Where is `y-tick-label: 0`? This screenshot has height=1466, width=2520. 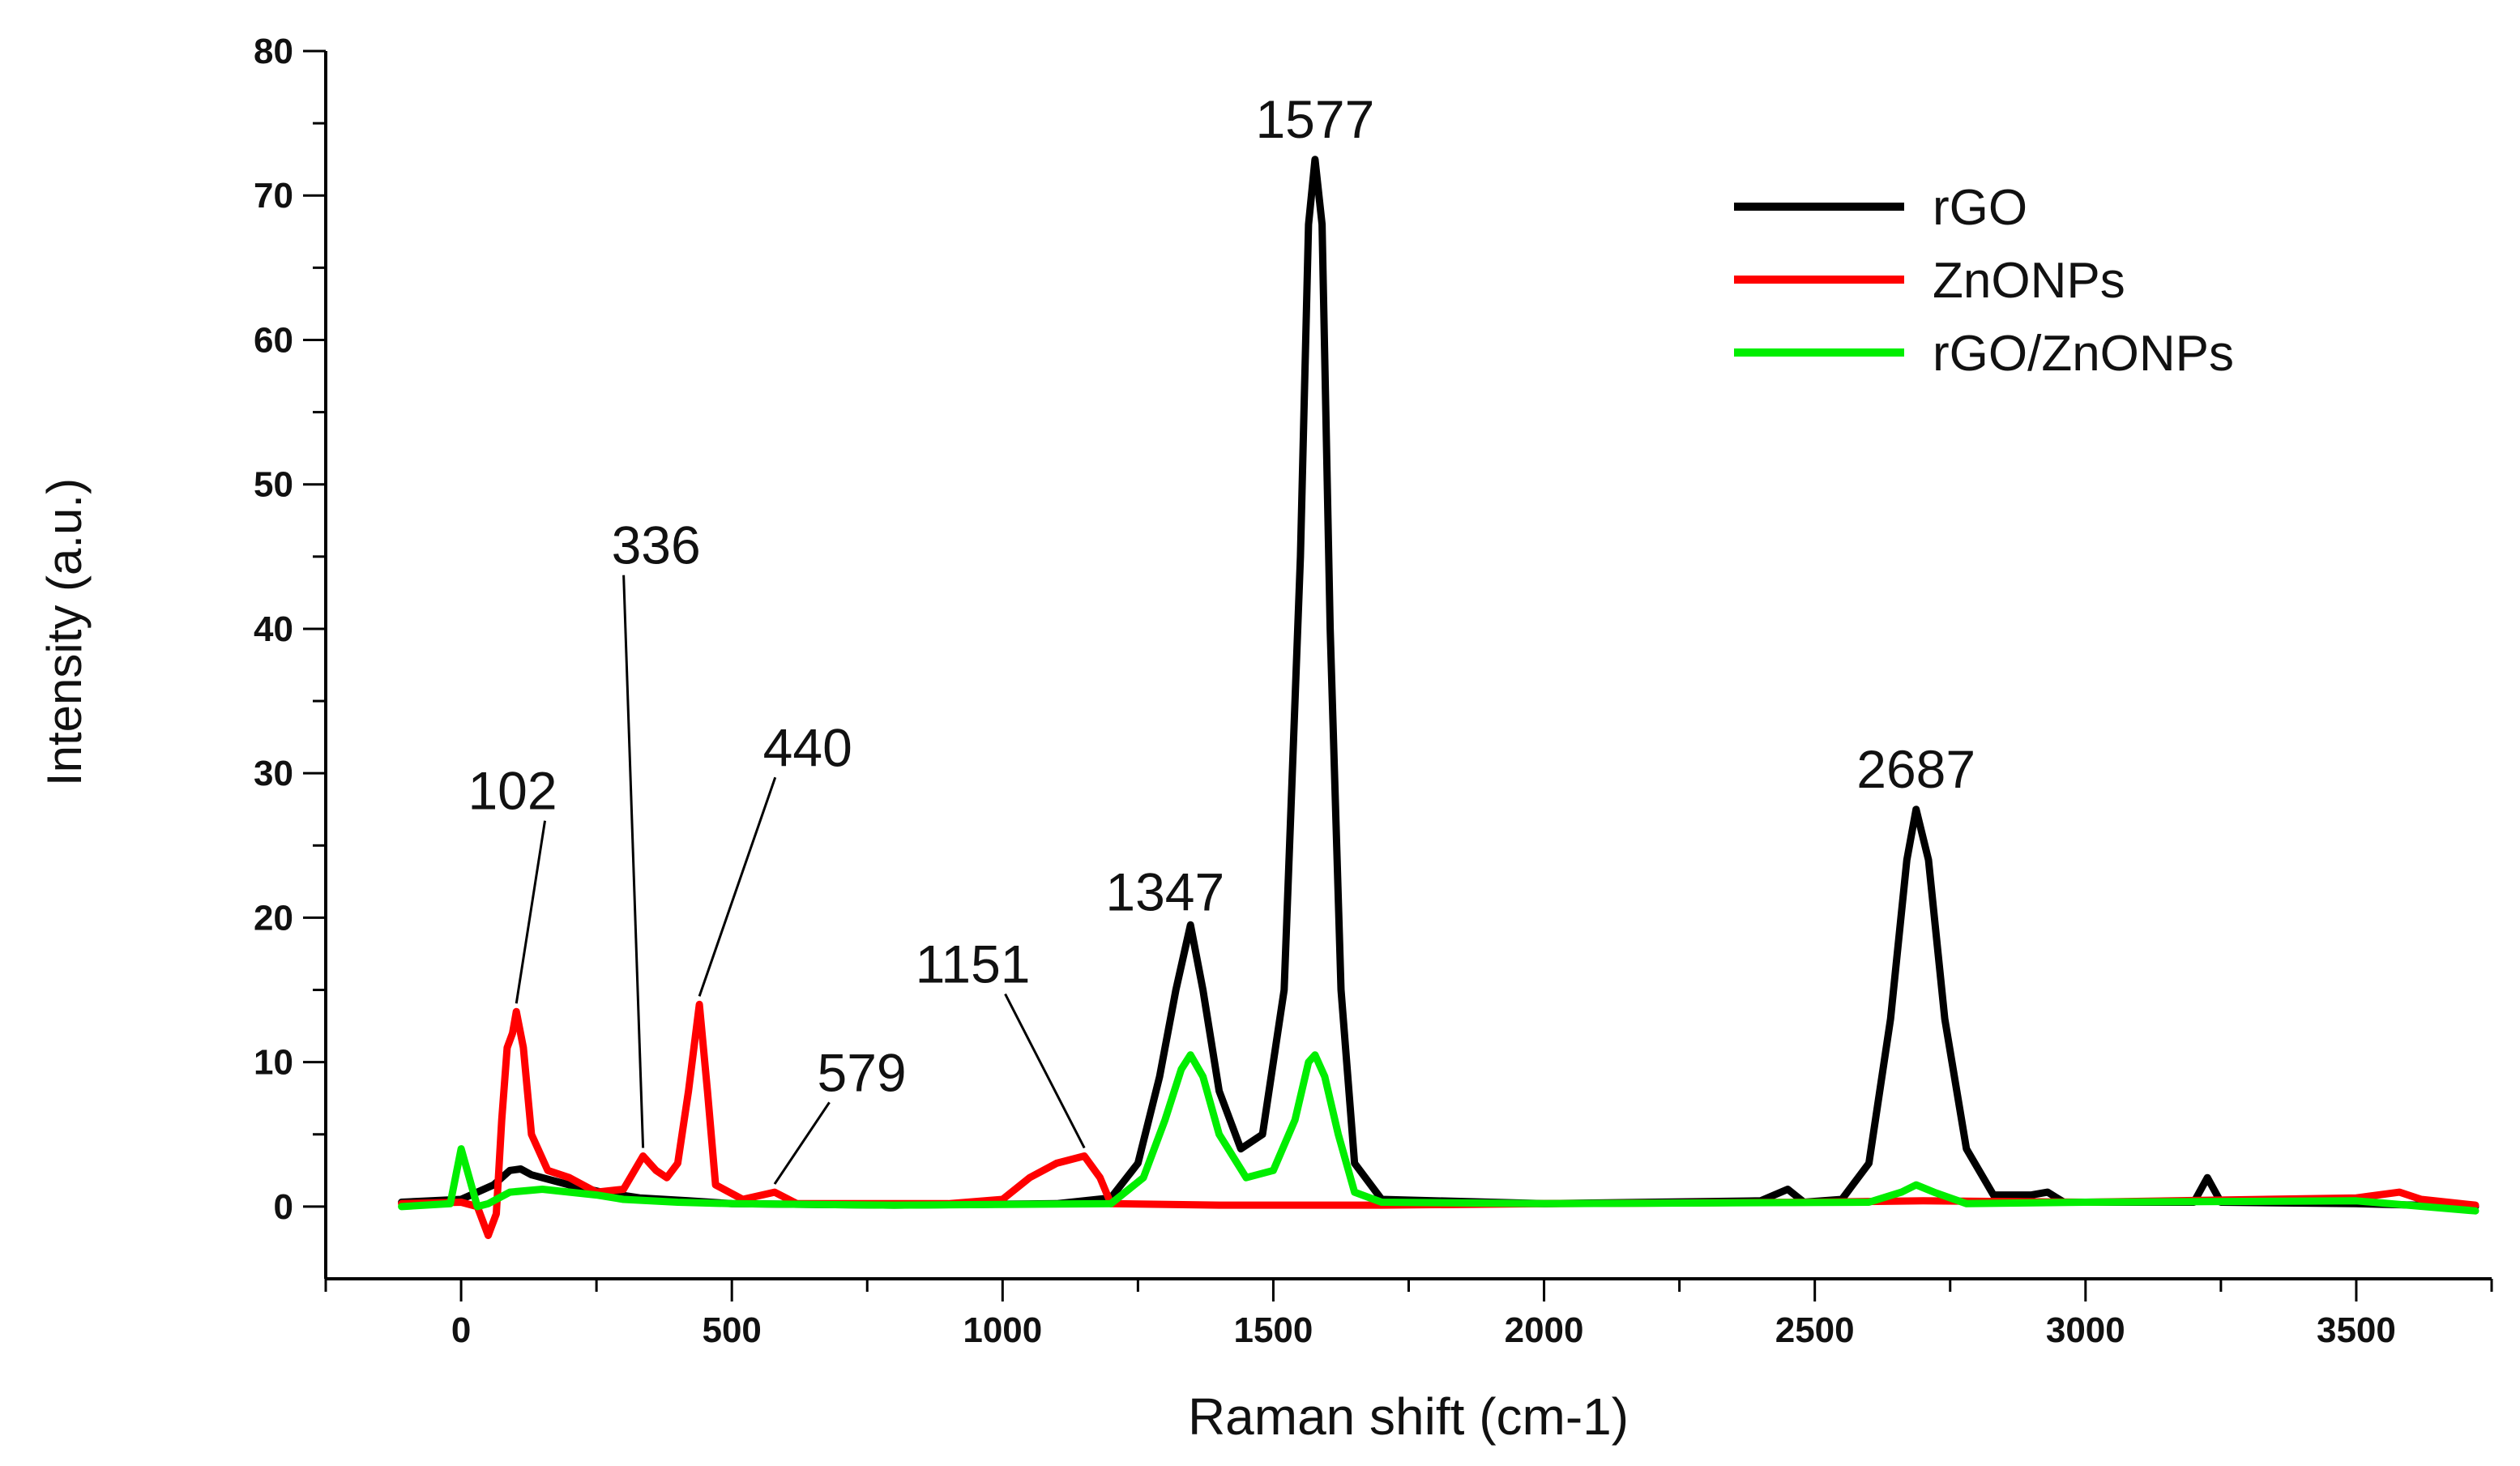 y-tick-label: 0 is located at coordinates (283, 1207).